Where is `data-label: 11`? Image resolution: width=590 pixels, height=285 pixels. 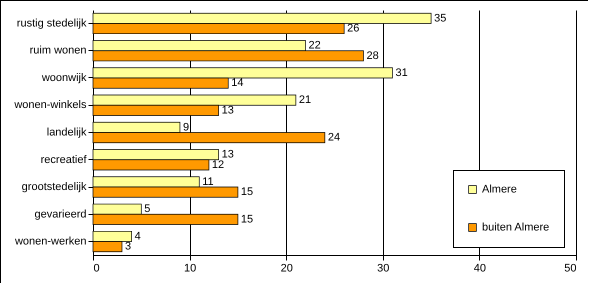
data-label: 11 is located at coordinates (208, 182).